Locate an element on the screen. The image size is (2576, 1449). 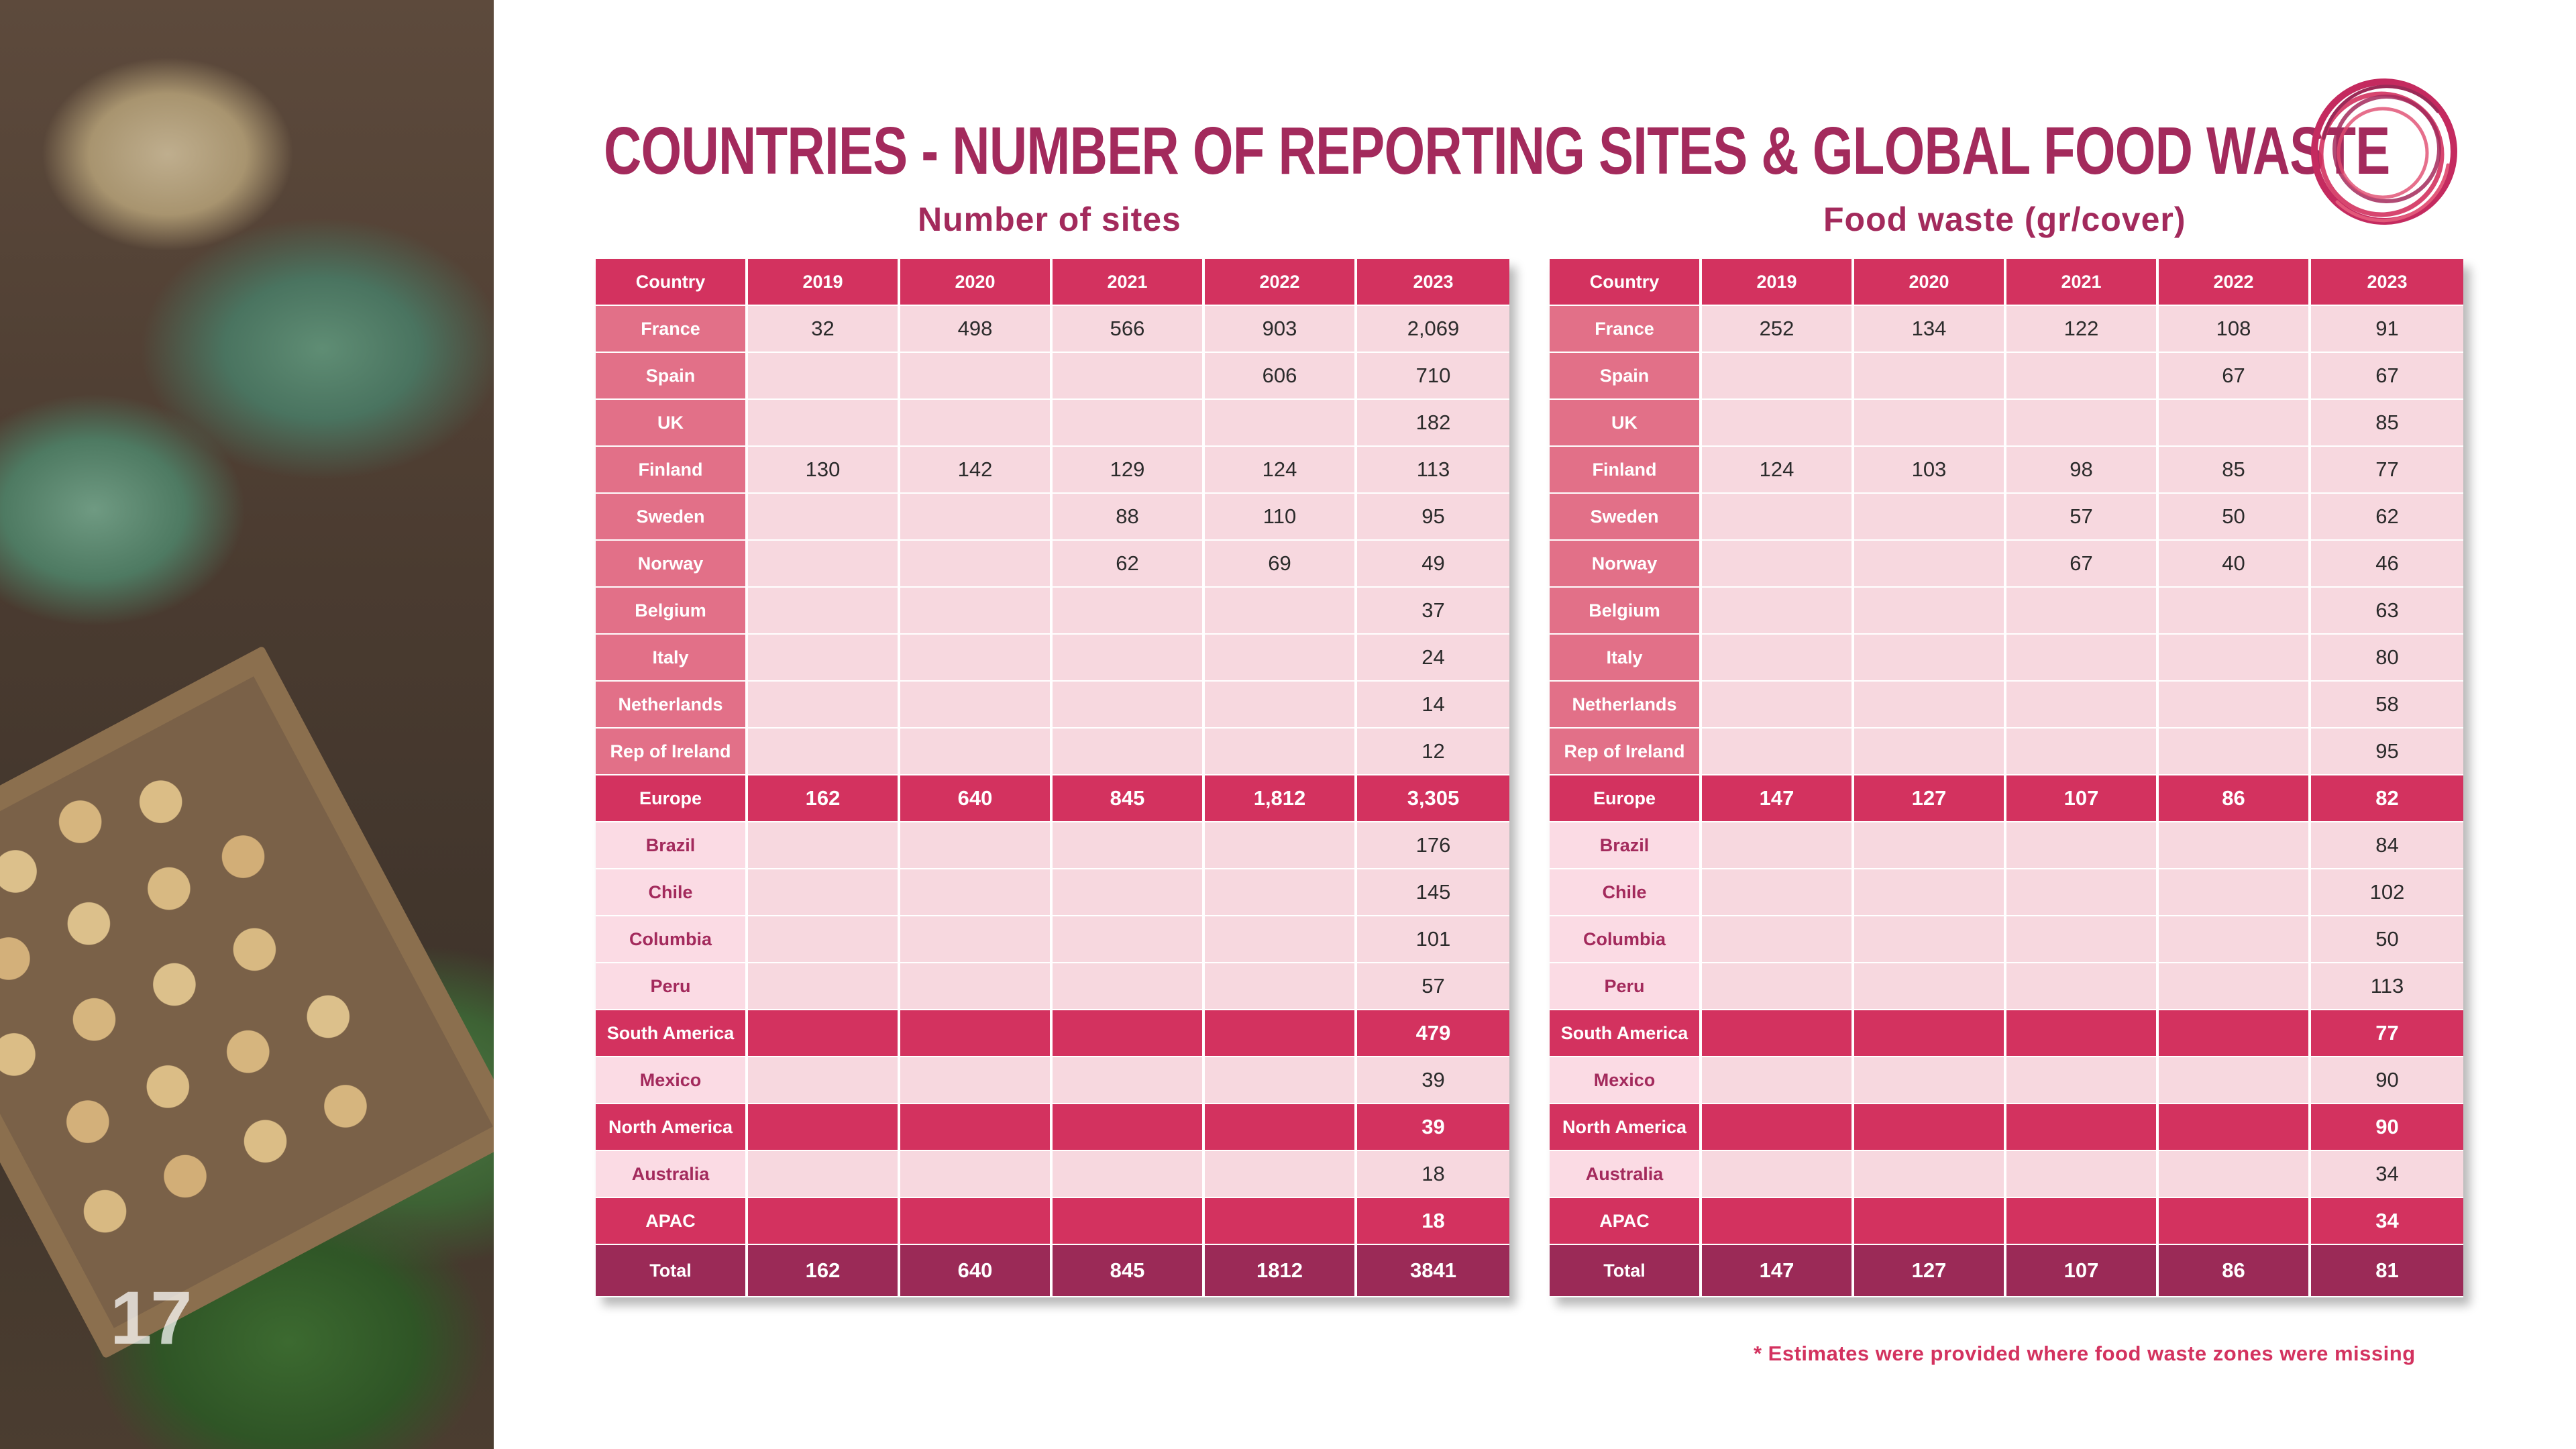
table-cell: 86 is located at coordinates (2235, 1271).